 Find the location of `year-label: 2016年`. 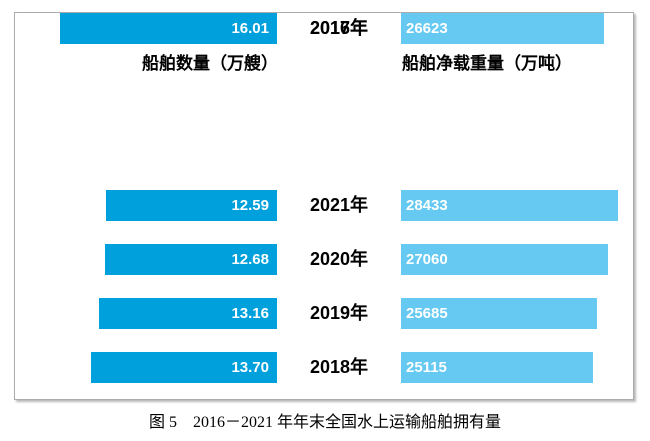

year-label: 2016年 is located at coordinates (339, 28).